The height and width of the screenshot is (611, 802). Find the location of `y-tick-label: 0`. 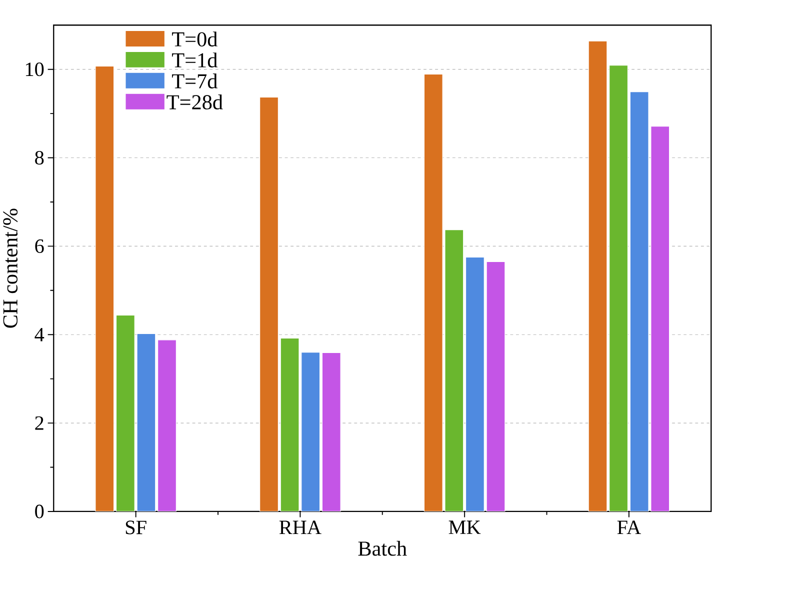

y-tick-label: 0 is located at coordinates (39, 511).